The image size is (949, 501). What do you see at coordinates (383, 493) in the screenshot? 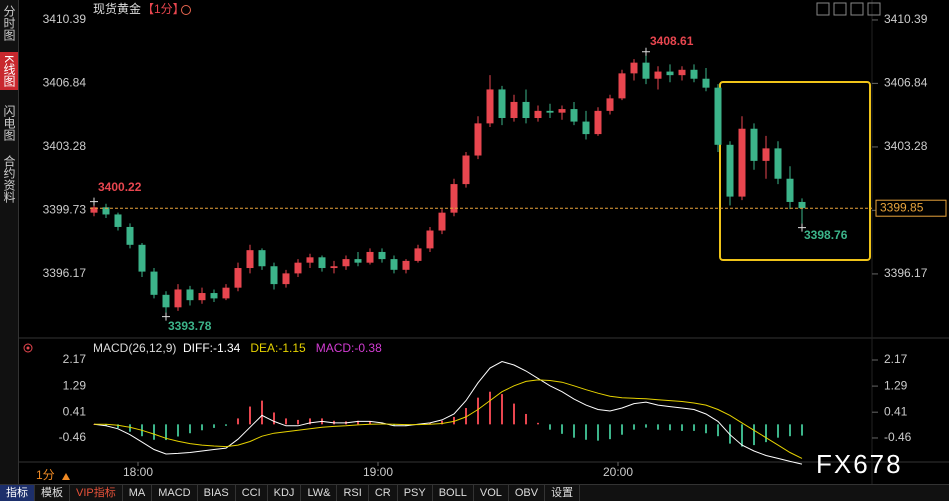
I see `toolbar-item: CR` at bounding box center [383, 493].